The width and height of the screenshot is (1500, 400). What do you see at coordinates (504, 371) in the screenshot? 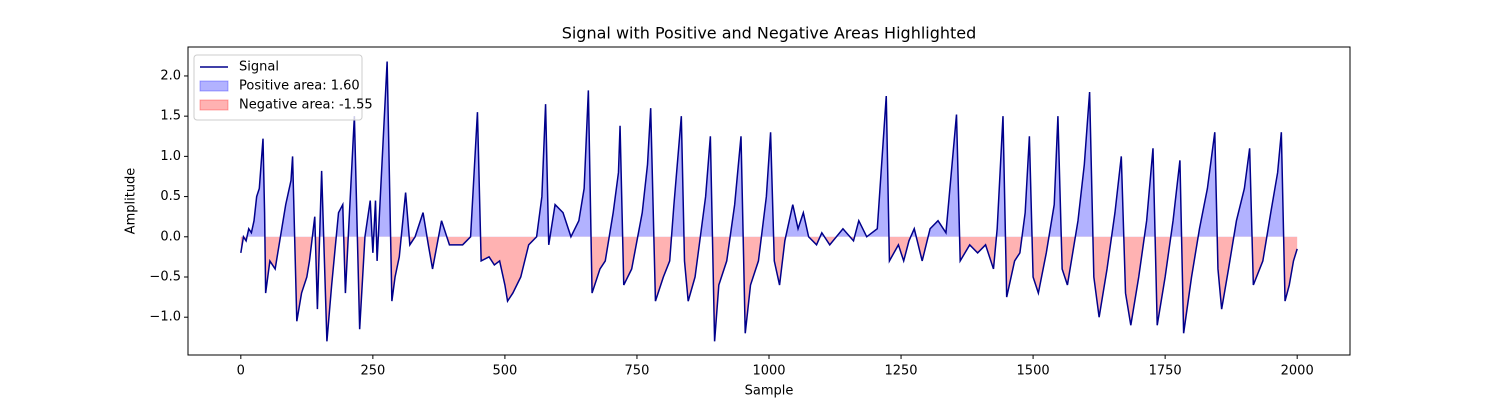
I see `x-tick-label: 500` at bounding box center [504, 371].